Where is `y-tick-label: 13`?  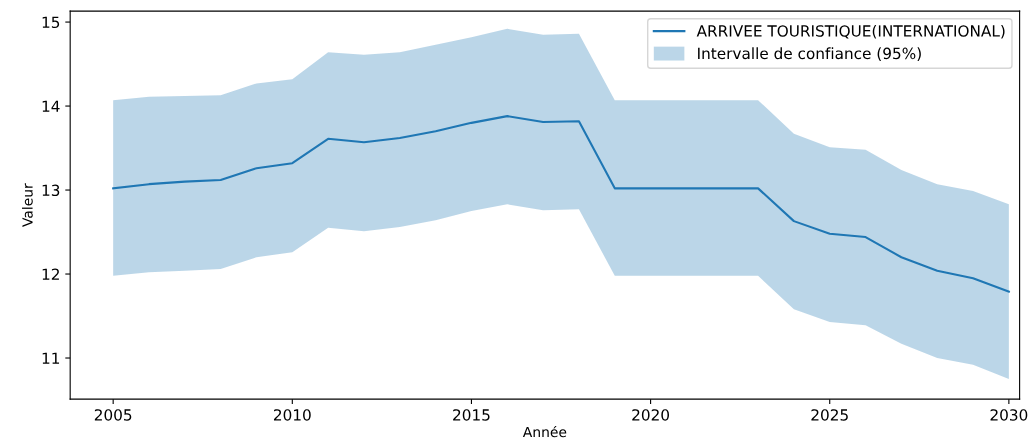
y-tick-label: 13 is located at coordinates (51, 190).